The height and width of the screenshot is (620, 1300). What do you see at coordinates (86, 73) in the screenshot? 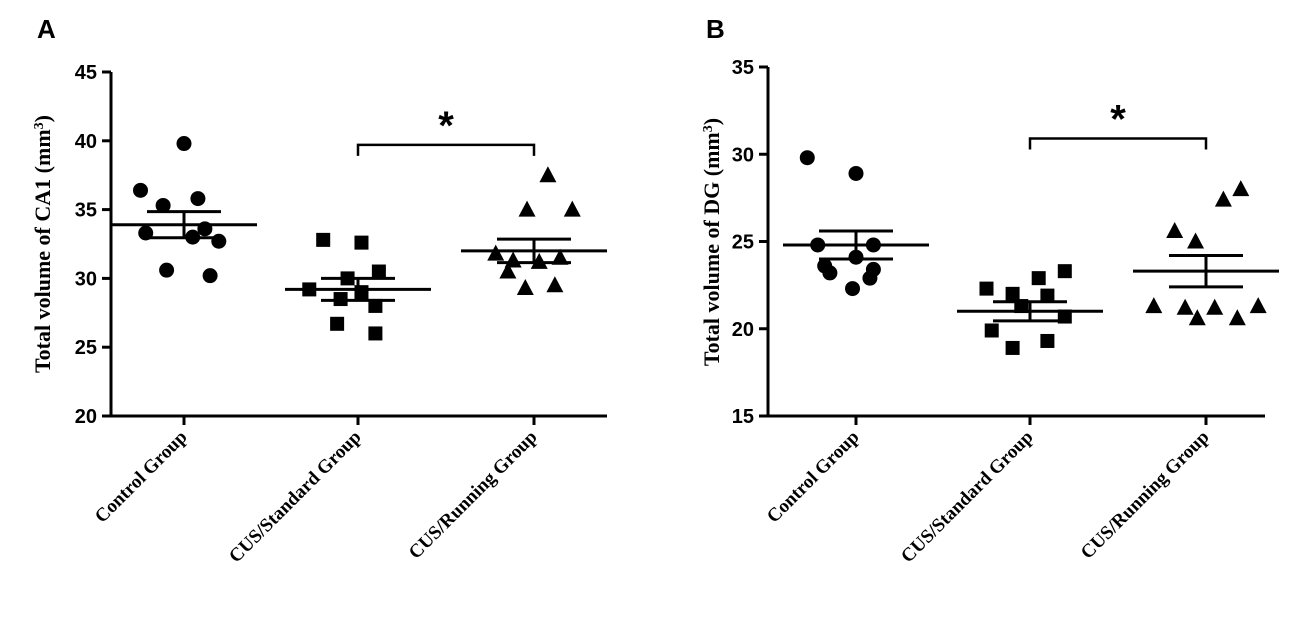
I see `y-tick-label: 45` at bounding box center [86, 73].